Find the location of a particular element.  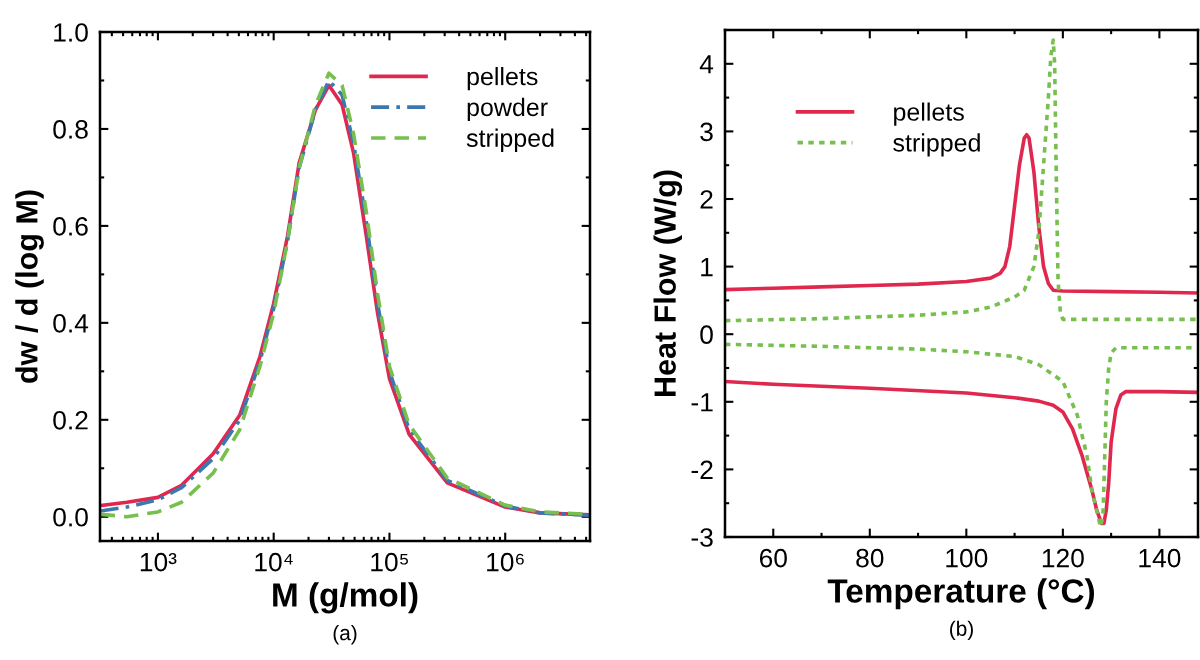

legend-label: powder is located at coordinates (507, 109).